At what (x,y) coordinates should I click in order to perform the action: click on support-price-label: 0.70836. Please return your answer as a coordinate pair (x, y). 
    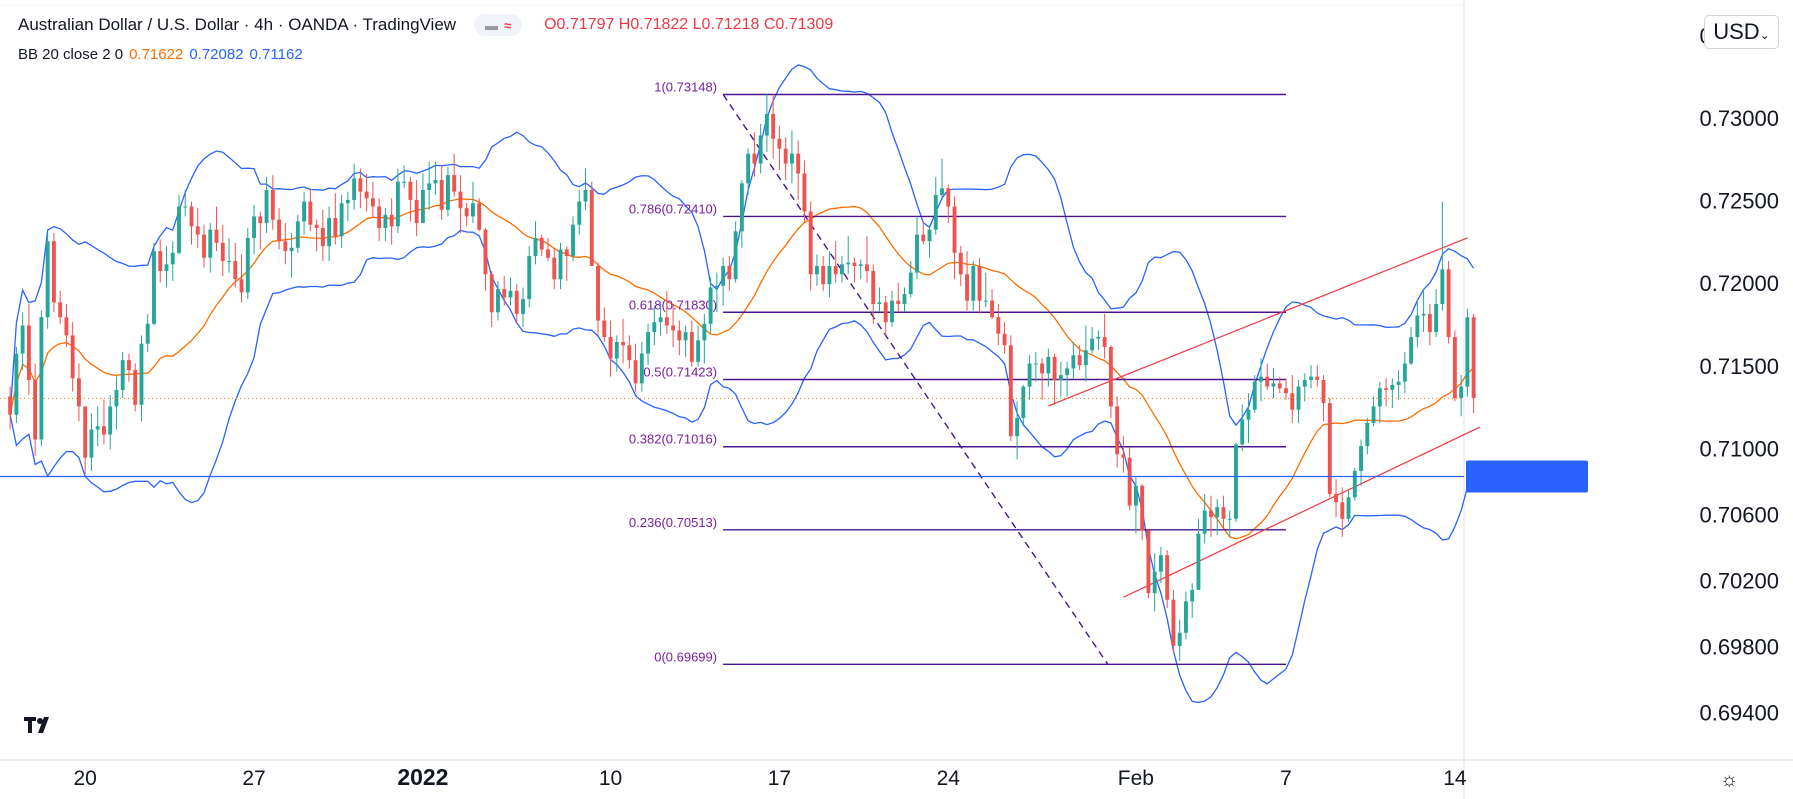
    Looking at the image, I should click on (1739, 476).